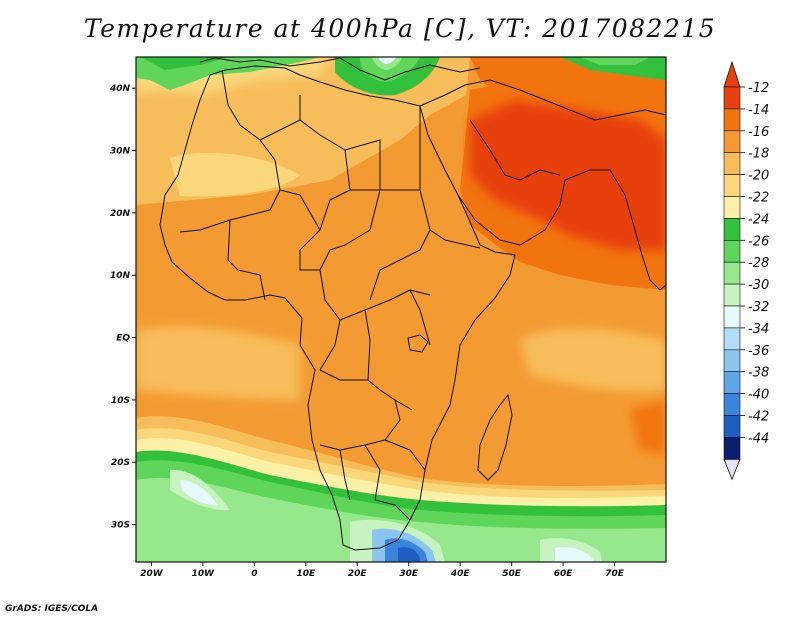  I want to click on grads-credit: GrADS: IGES/COLA, so click(52, 609).